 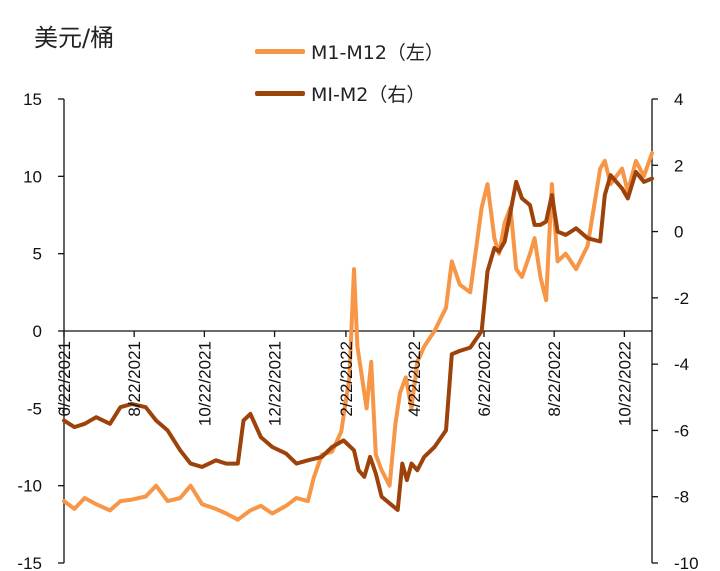 I want to click on legend-item-mi-m2: MI-M2（右）, so click(x=340, y=93).